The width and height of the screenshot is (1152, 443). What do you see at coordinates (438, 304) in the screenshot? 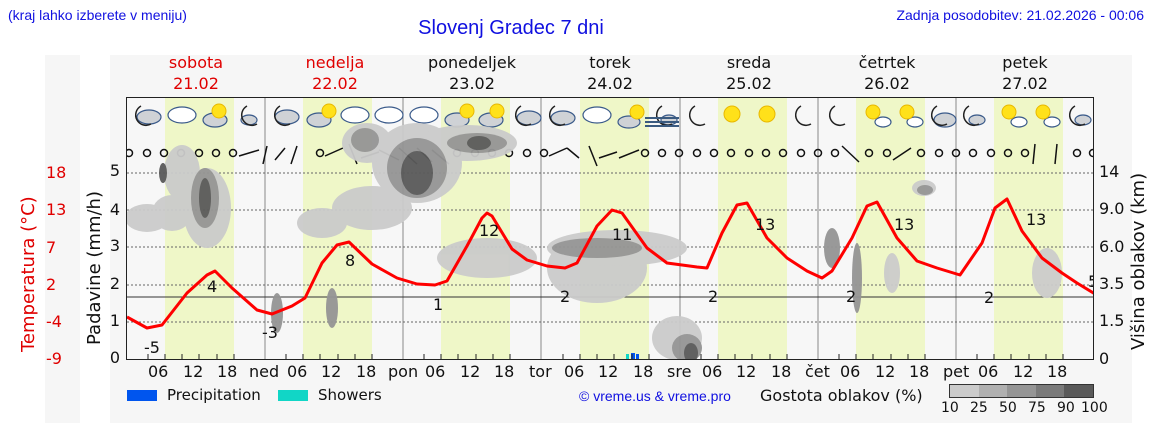
I see `svg-text: 1` at bounding box center [438, 304].